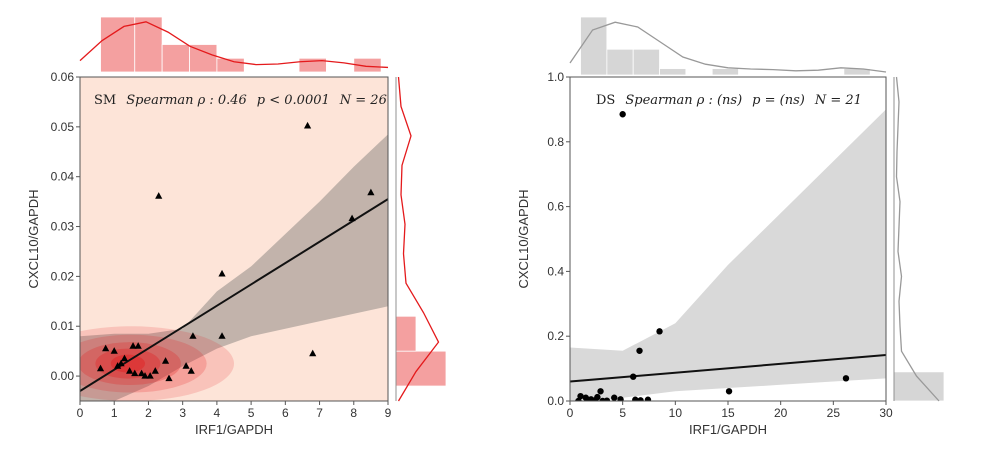  I want to click on x-tick-label-7: 7, so click(319, 413).